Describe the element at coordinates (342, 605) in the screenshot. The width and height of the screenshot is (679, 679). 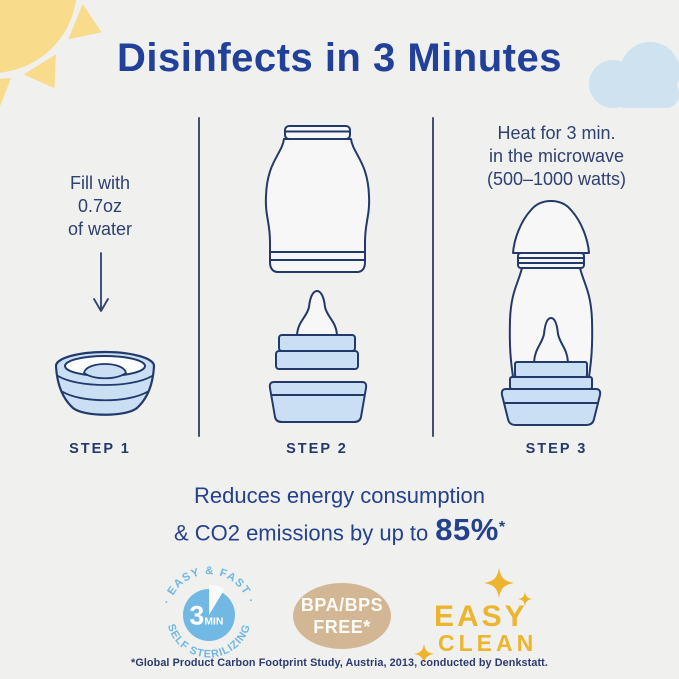
I see `bpa-badge-line-1: BPA/BPS` at that location.